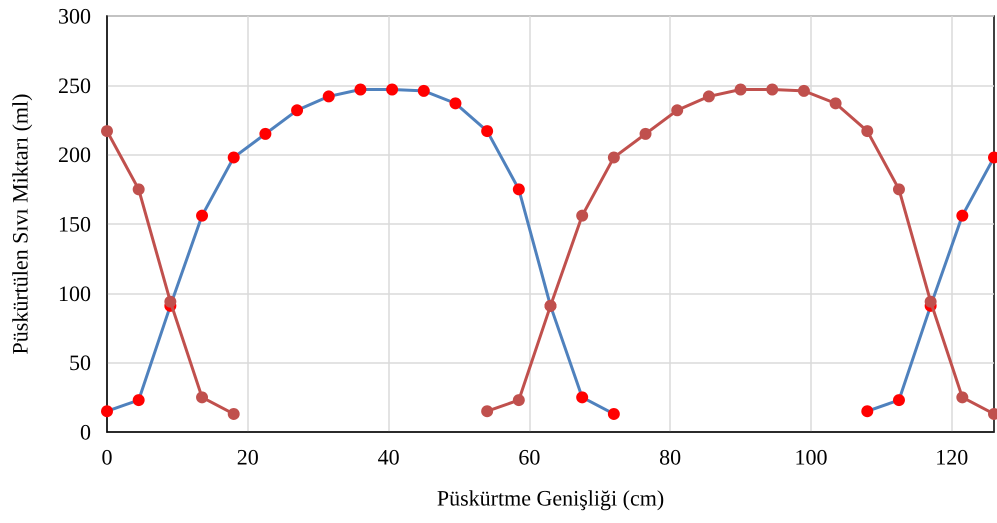 The height and width of the screenshot is (523, 997). Describe the element at coordinates (74, 293) in the screenshot. I see `y-tick-label: 100` at that location.